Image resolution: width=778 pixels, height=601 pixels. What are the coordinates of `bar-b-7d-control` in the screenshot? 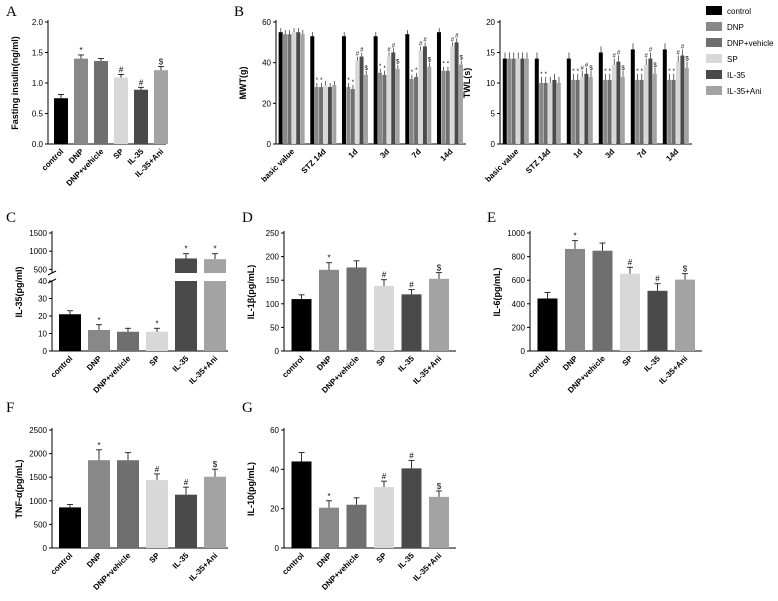 It's located at (407, 89).